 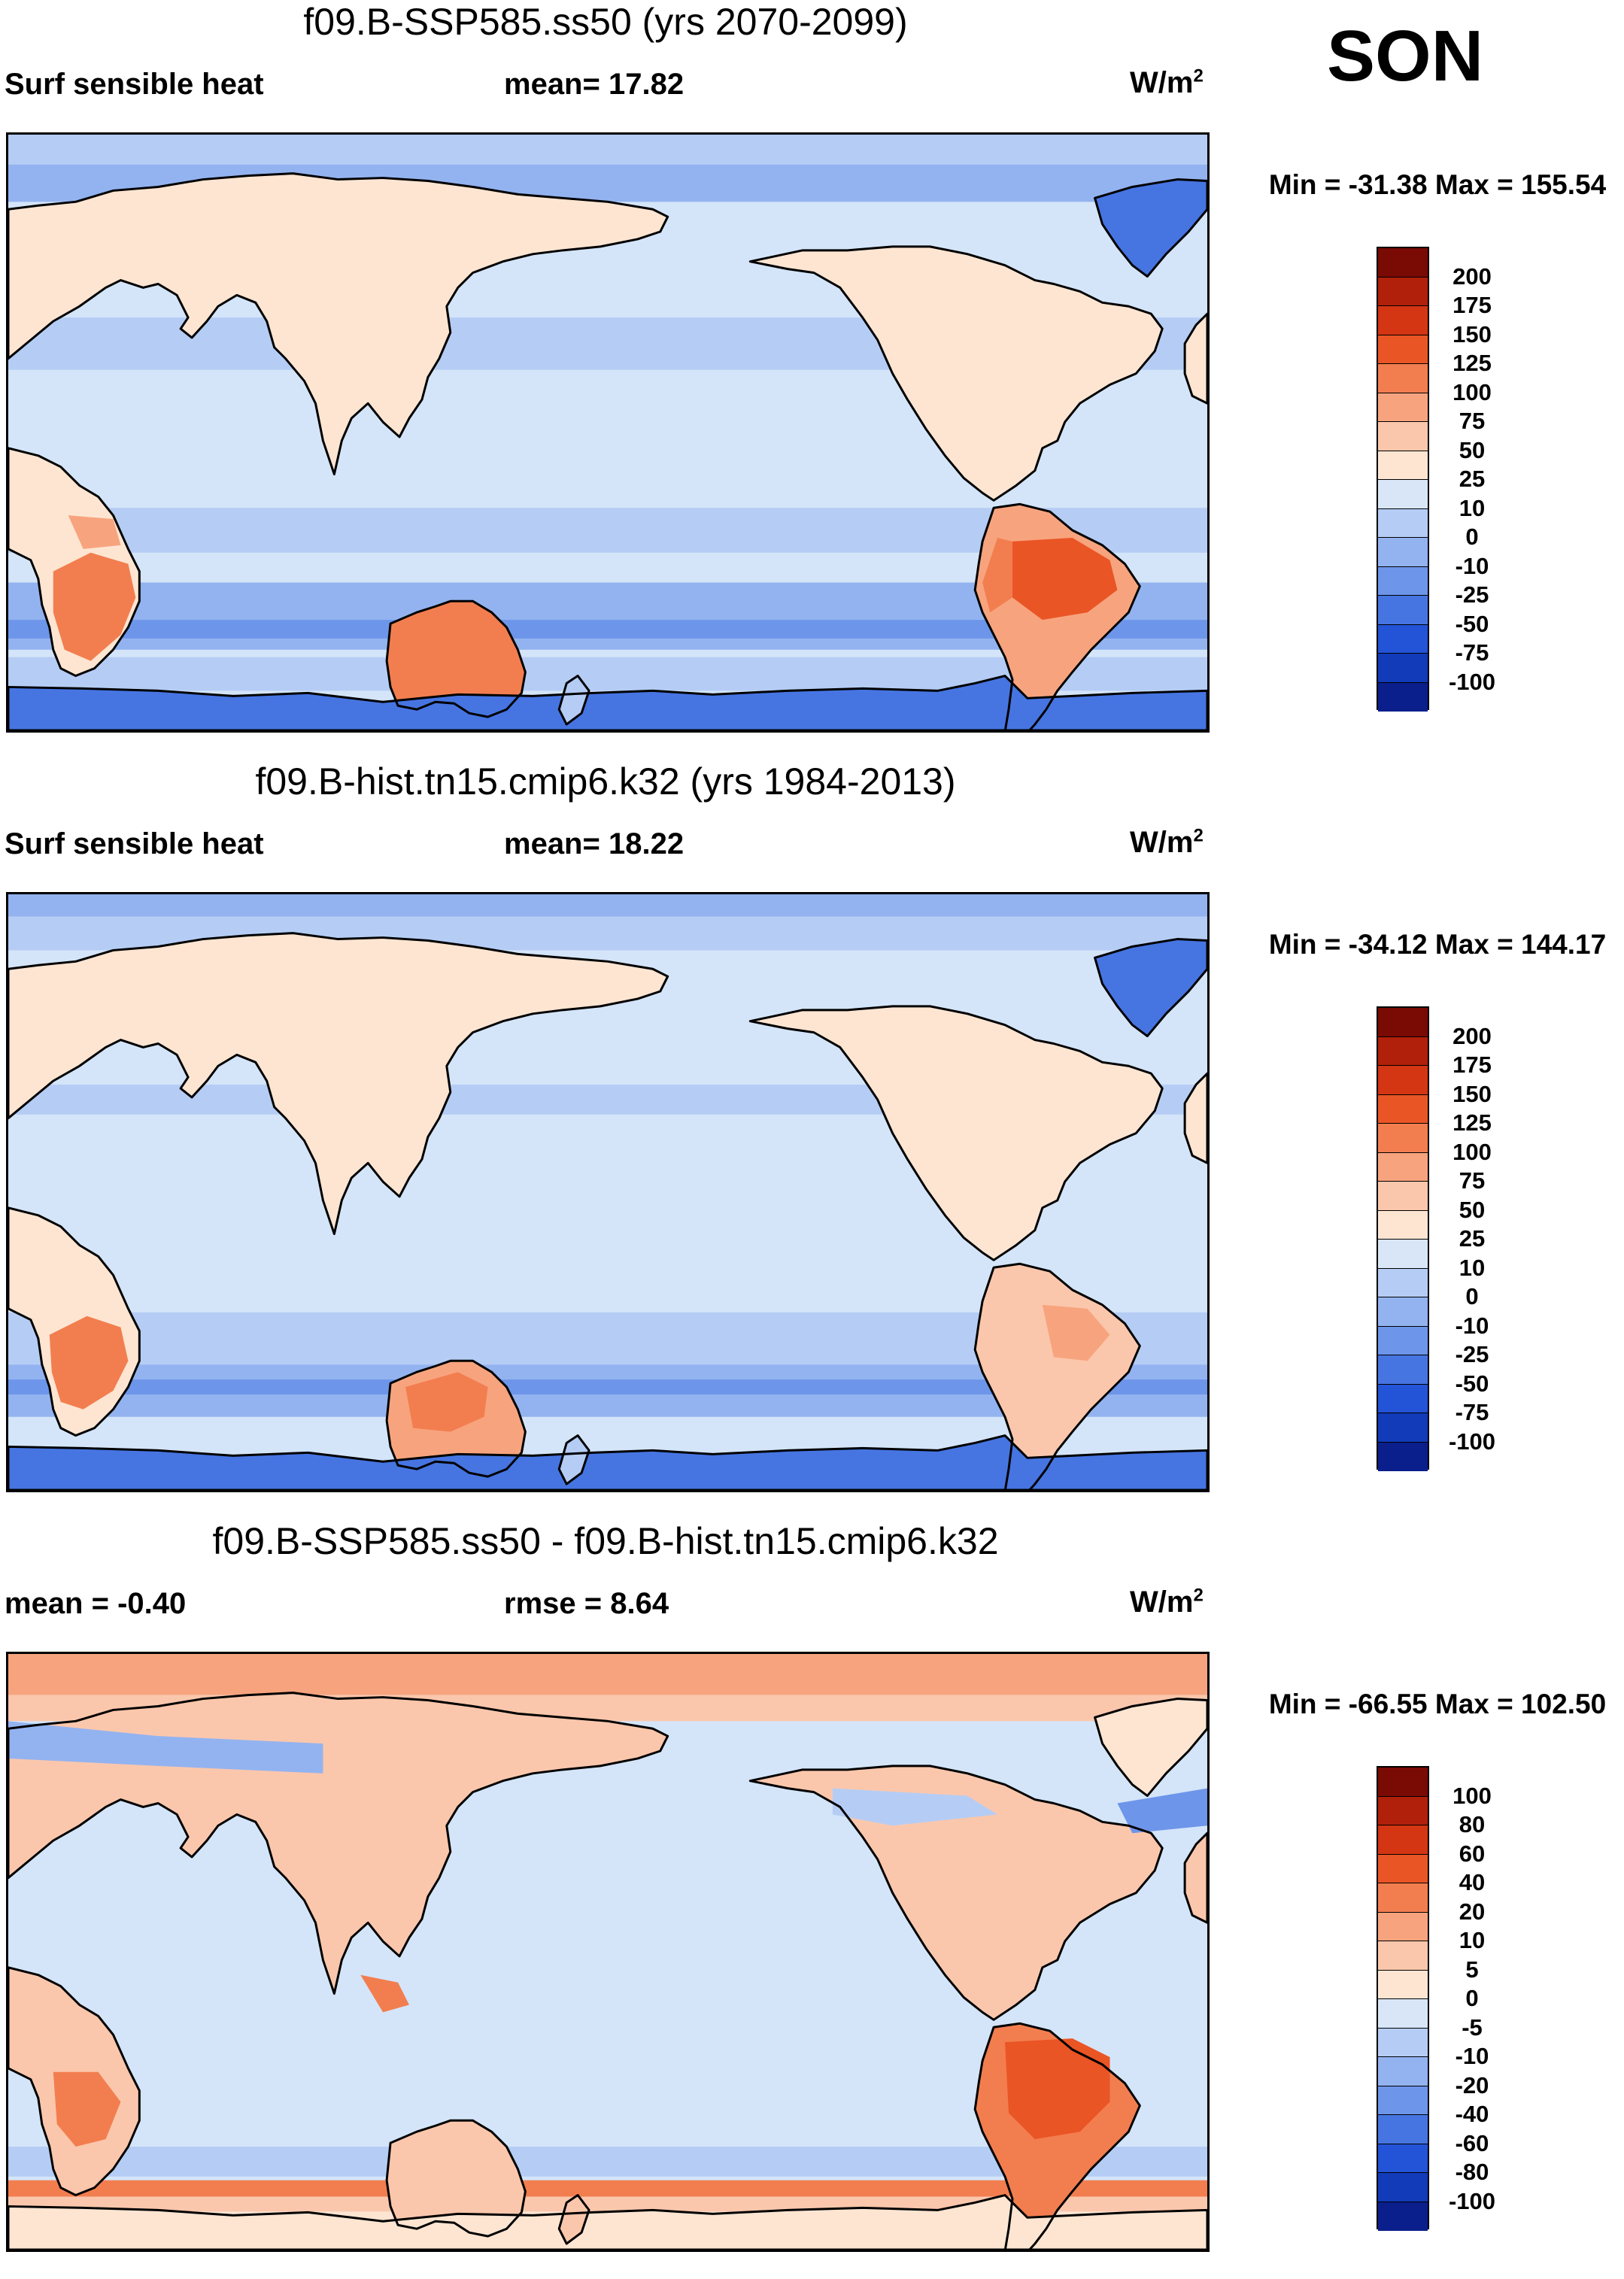 What do you see at coordinates (1472, 479) in the screenshot?
I see `colorbar-tick-label: 25` at bounding box center [1472, 479].